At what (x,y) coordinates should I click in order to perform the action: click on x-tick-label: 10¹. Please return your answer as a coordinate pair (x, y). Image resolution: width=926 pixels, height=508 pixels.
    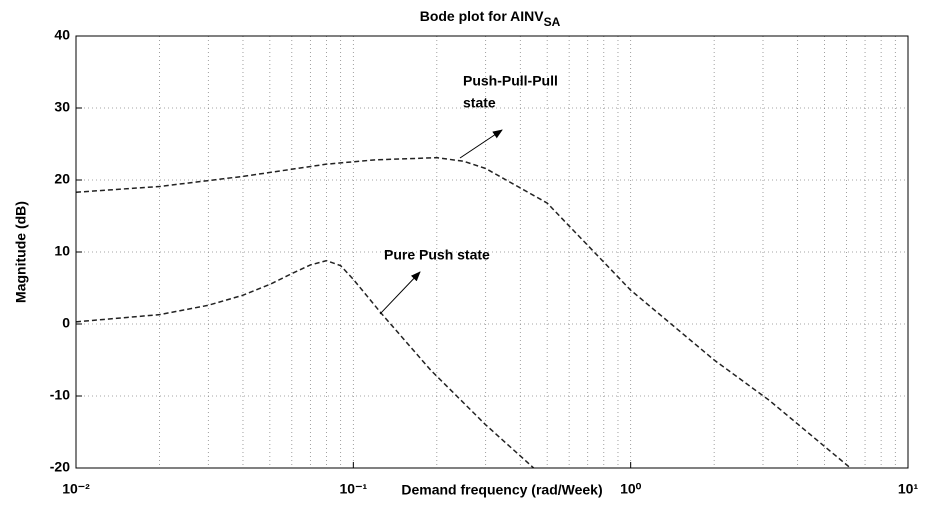
    Looking at the image, I should click on (908, 489).